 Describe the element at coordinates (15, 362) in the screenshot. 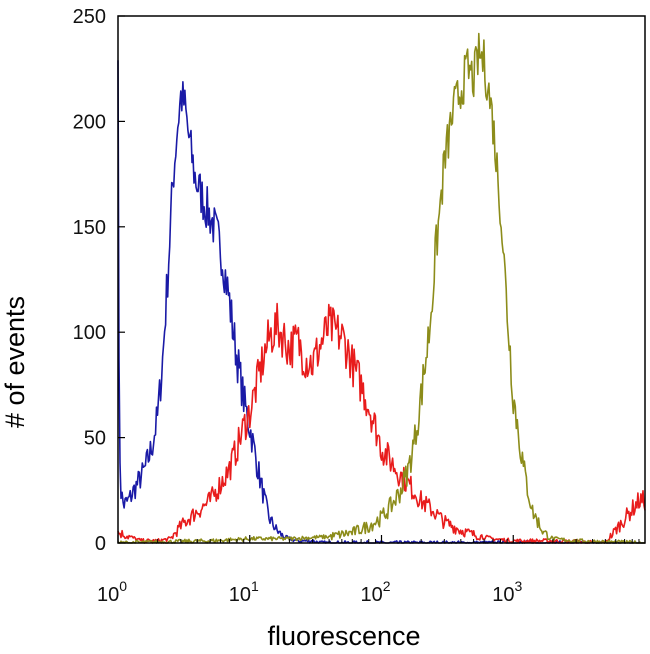

I see `y-axis-title: # of events` at that location.